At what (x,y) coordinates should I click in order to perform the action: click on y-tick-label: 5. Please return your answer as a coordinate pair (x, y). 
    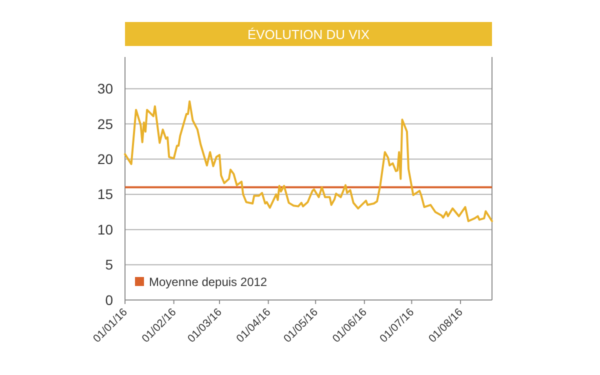
    Looking at the image, I should click on (109, 264).